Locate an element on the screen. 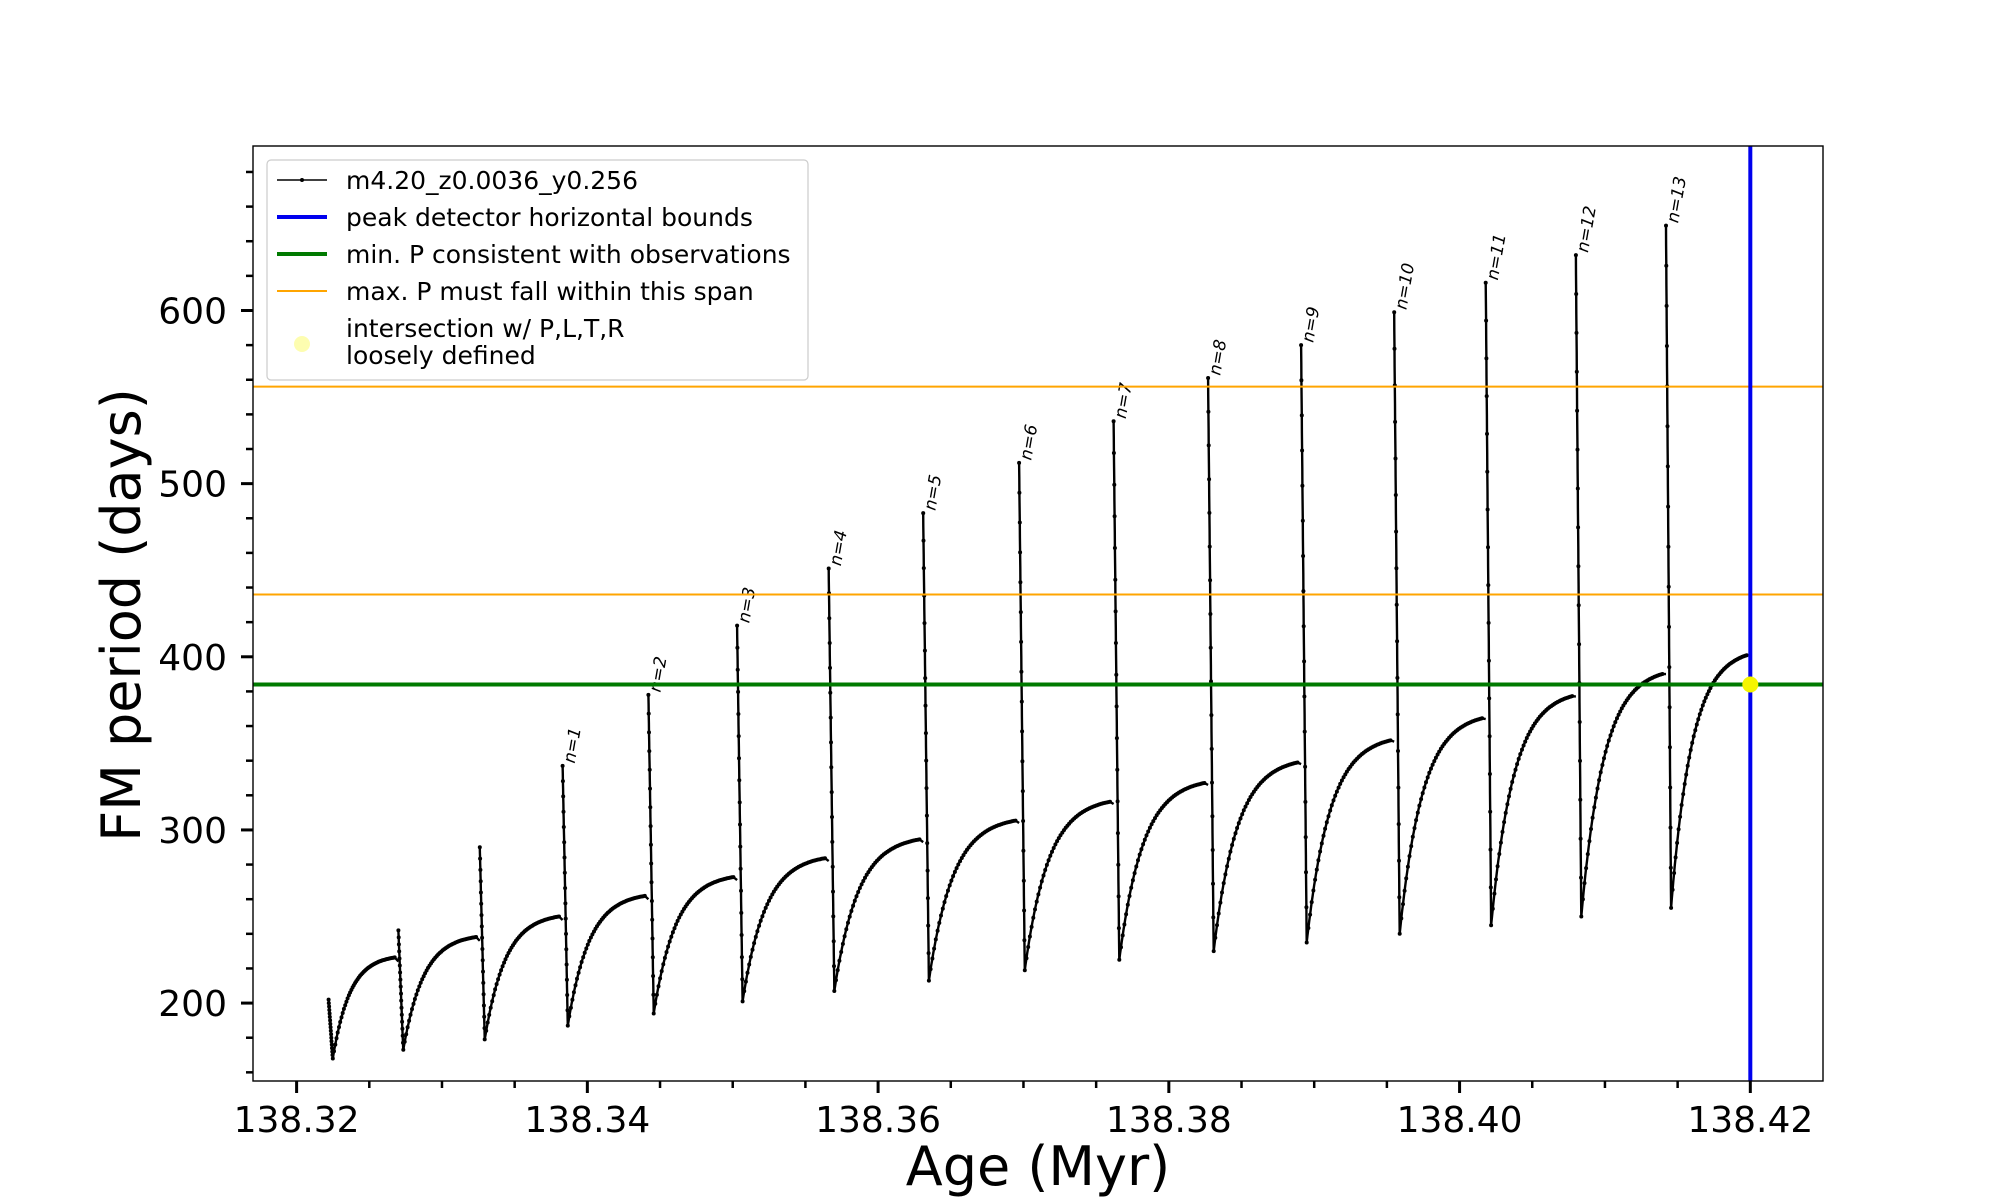  y-tick-label: 600 is located at coordinates (192, 311).